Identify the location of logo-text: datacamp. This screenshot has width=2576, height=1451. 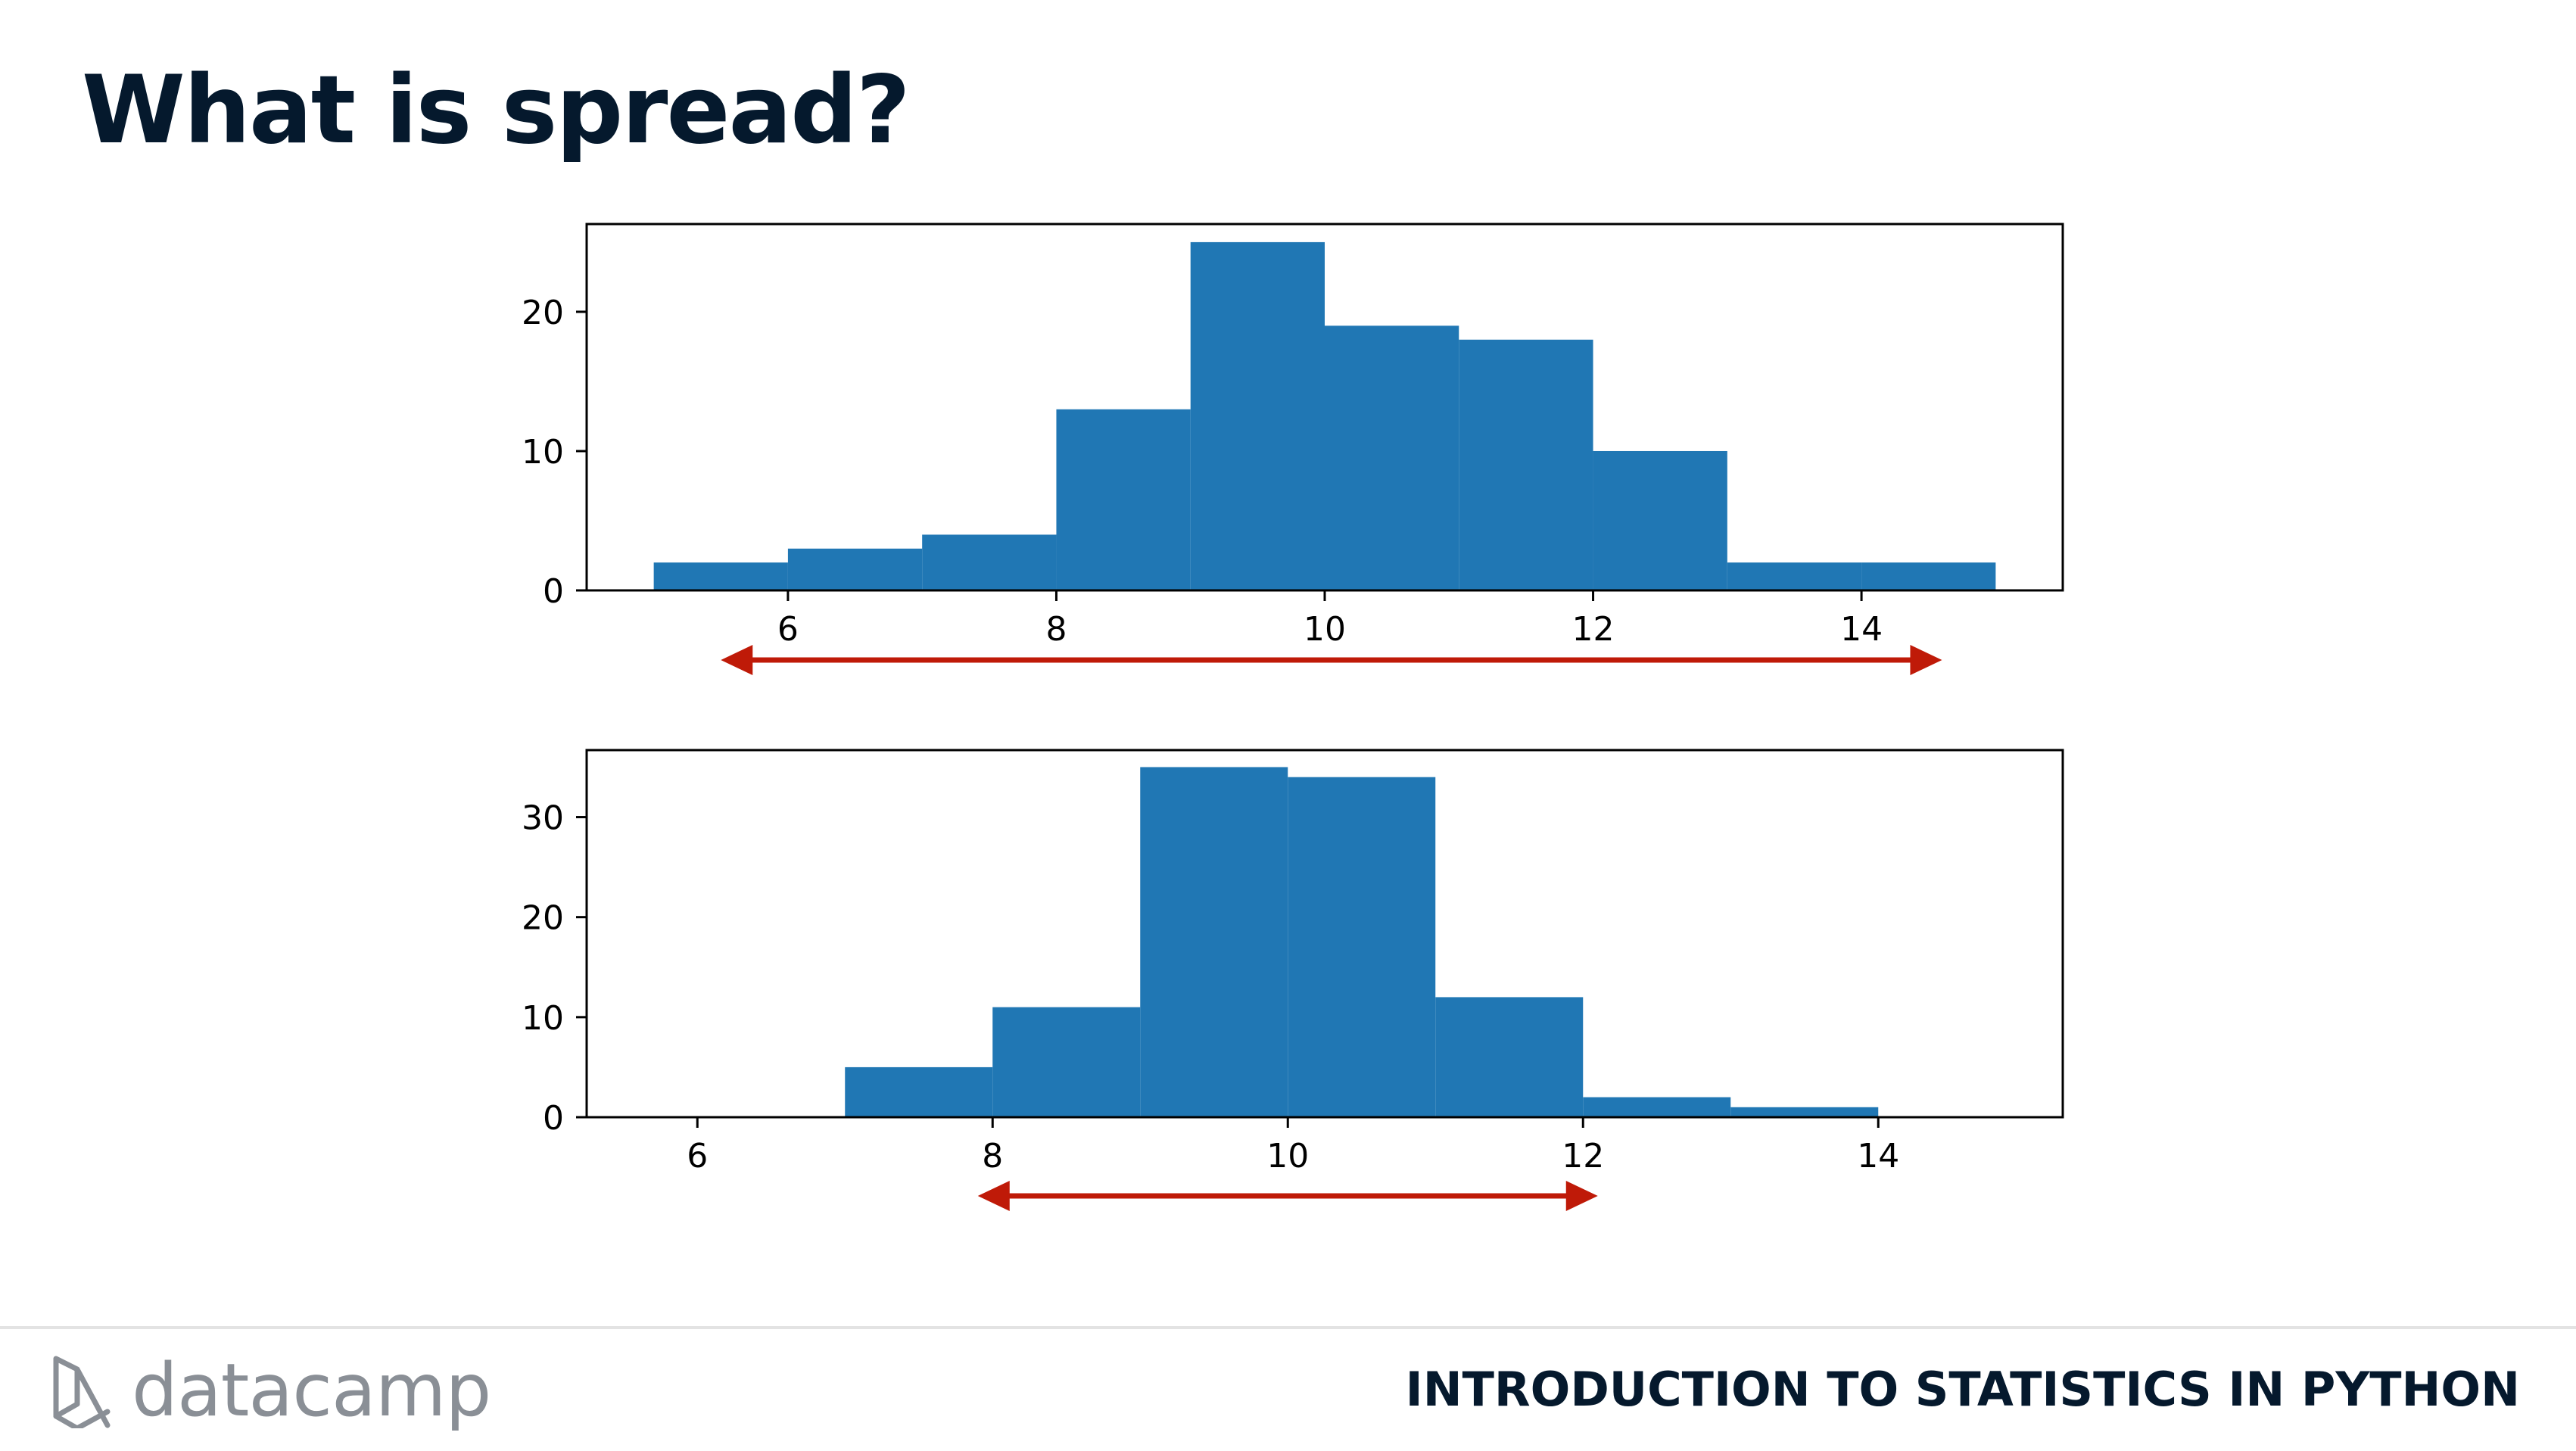
(311, 1390).